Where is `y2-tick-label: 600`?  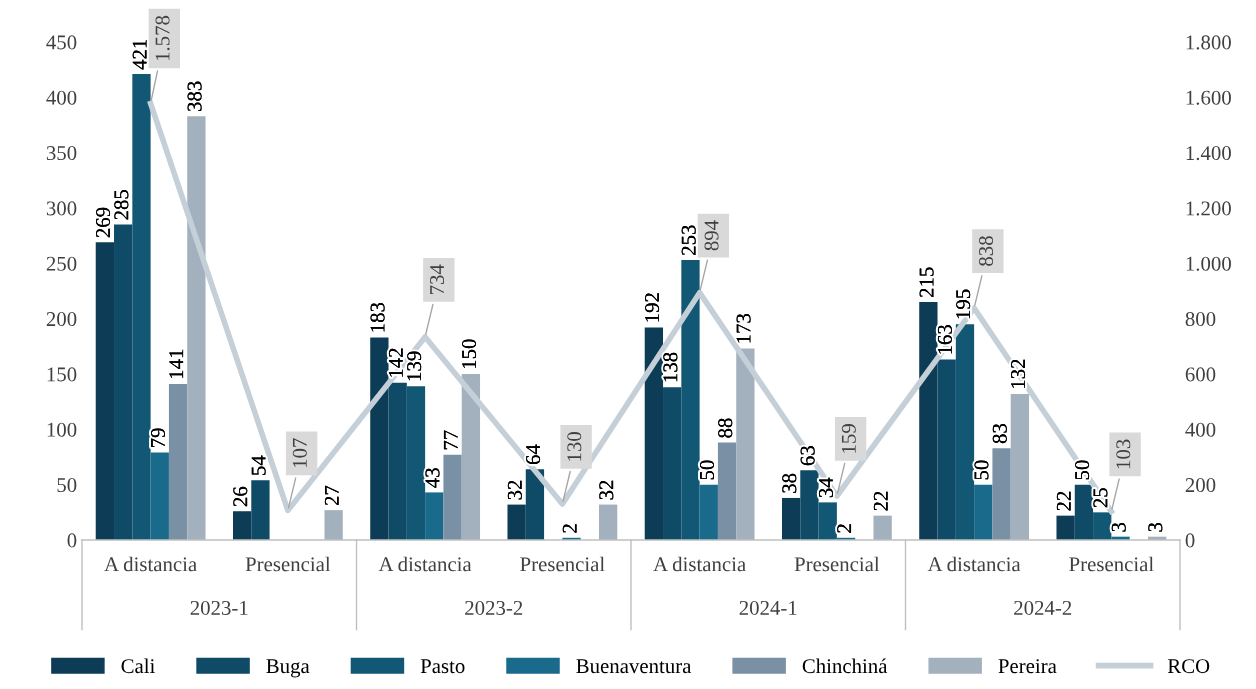 y2-tick-label: 600 is located at coordinates (1200, 374).